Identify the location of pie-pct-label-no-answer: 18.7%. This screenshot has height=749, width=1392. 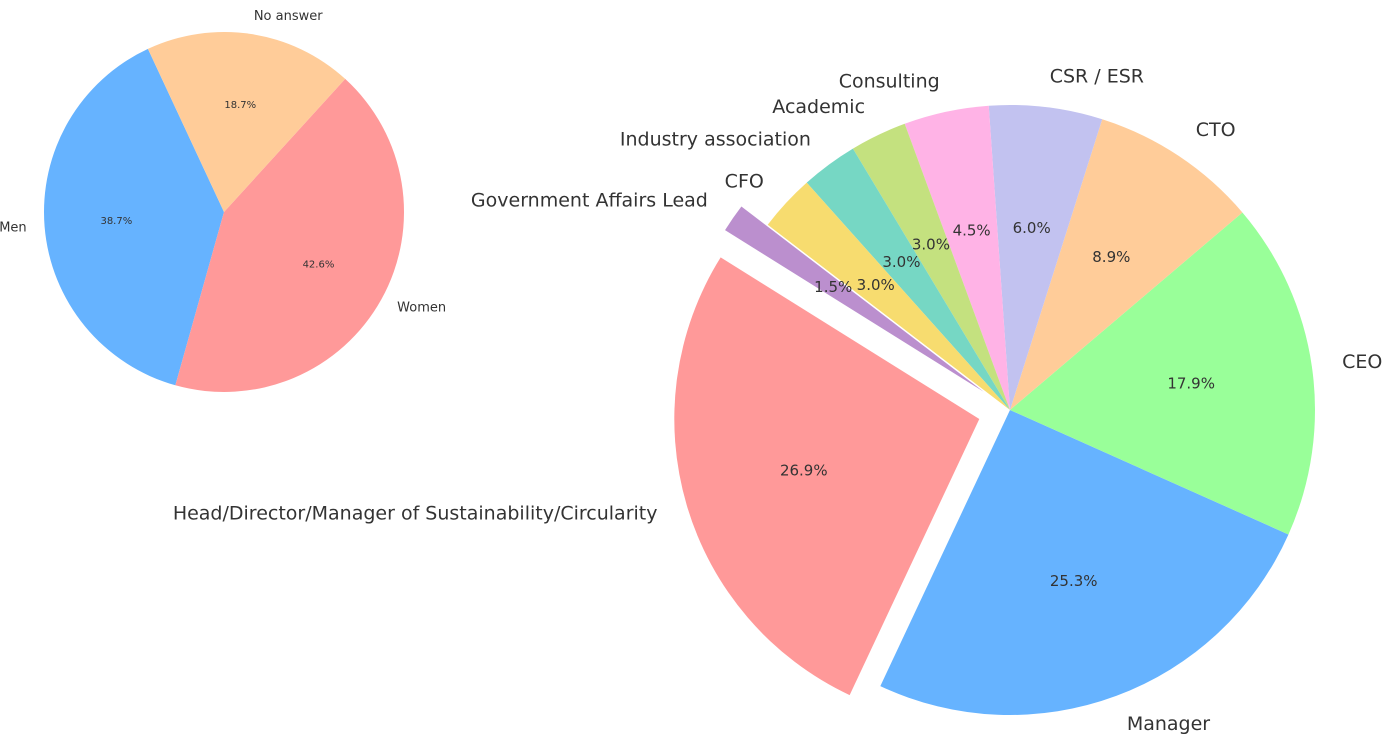
(240, 105).